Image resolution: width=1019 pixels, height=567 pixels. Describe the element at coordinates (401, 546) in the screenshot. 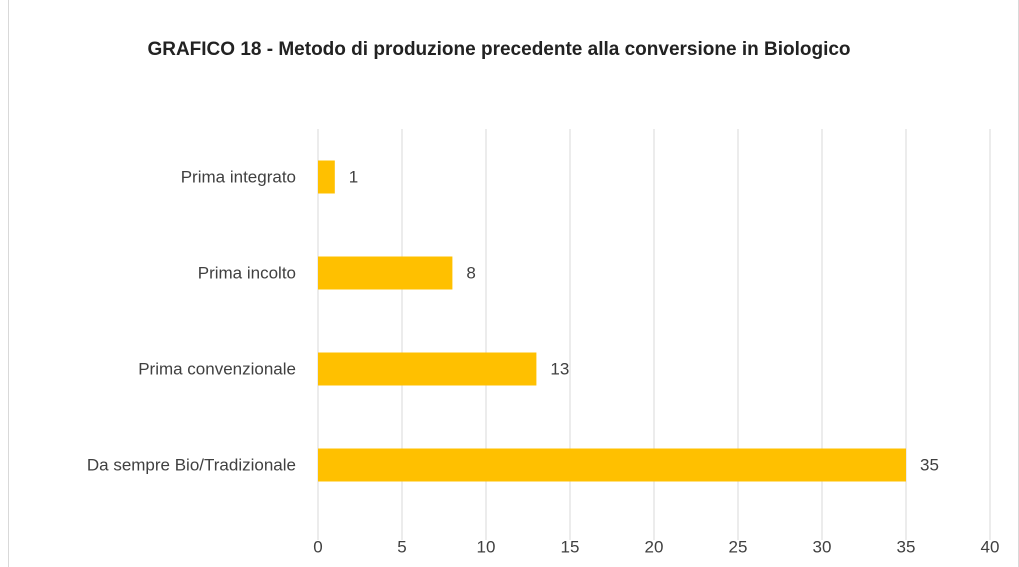

I see `x-tick-label: 5` at that location.